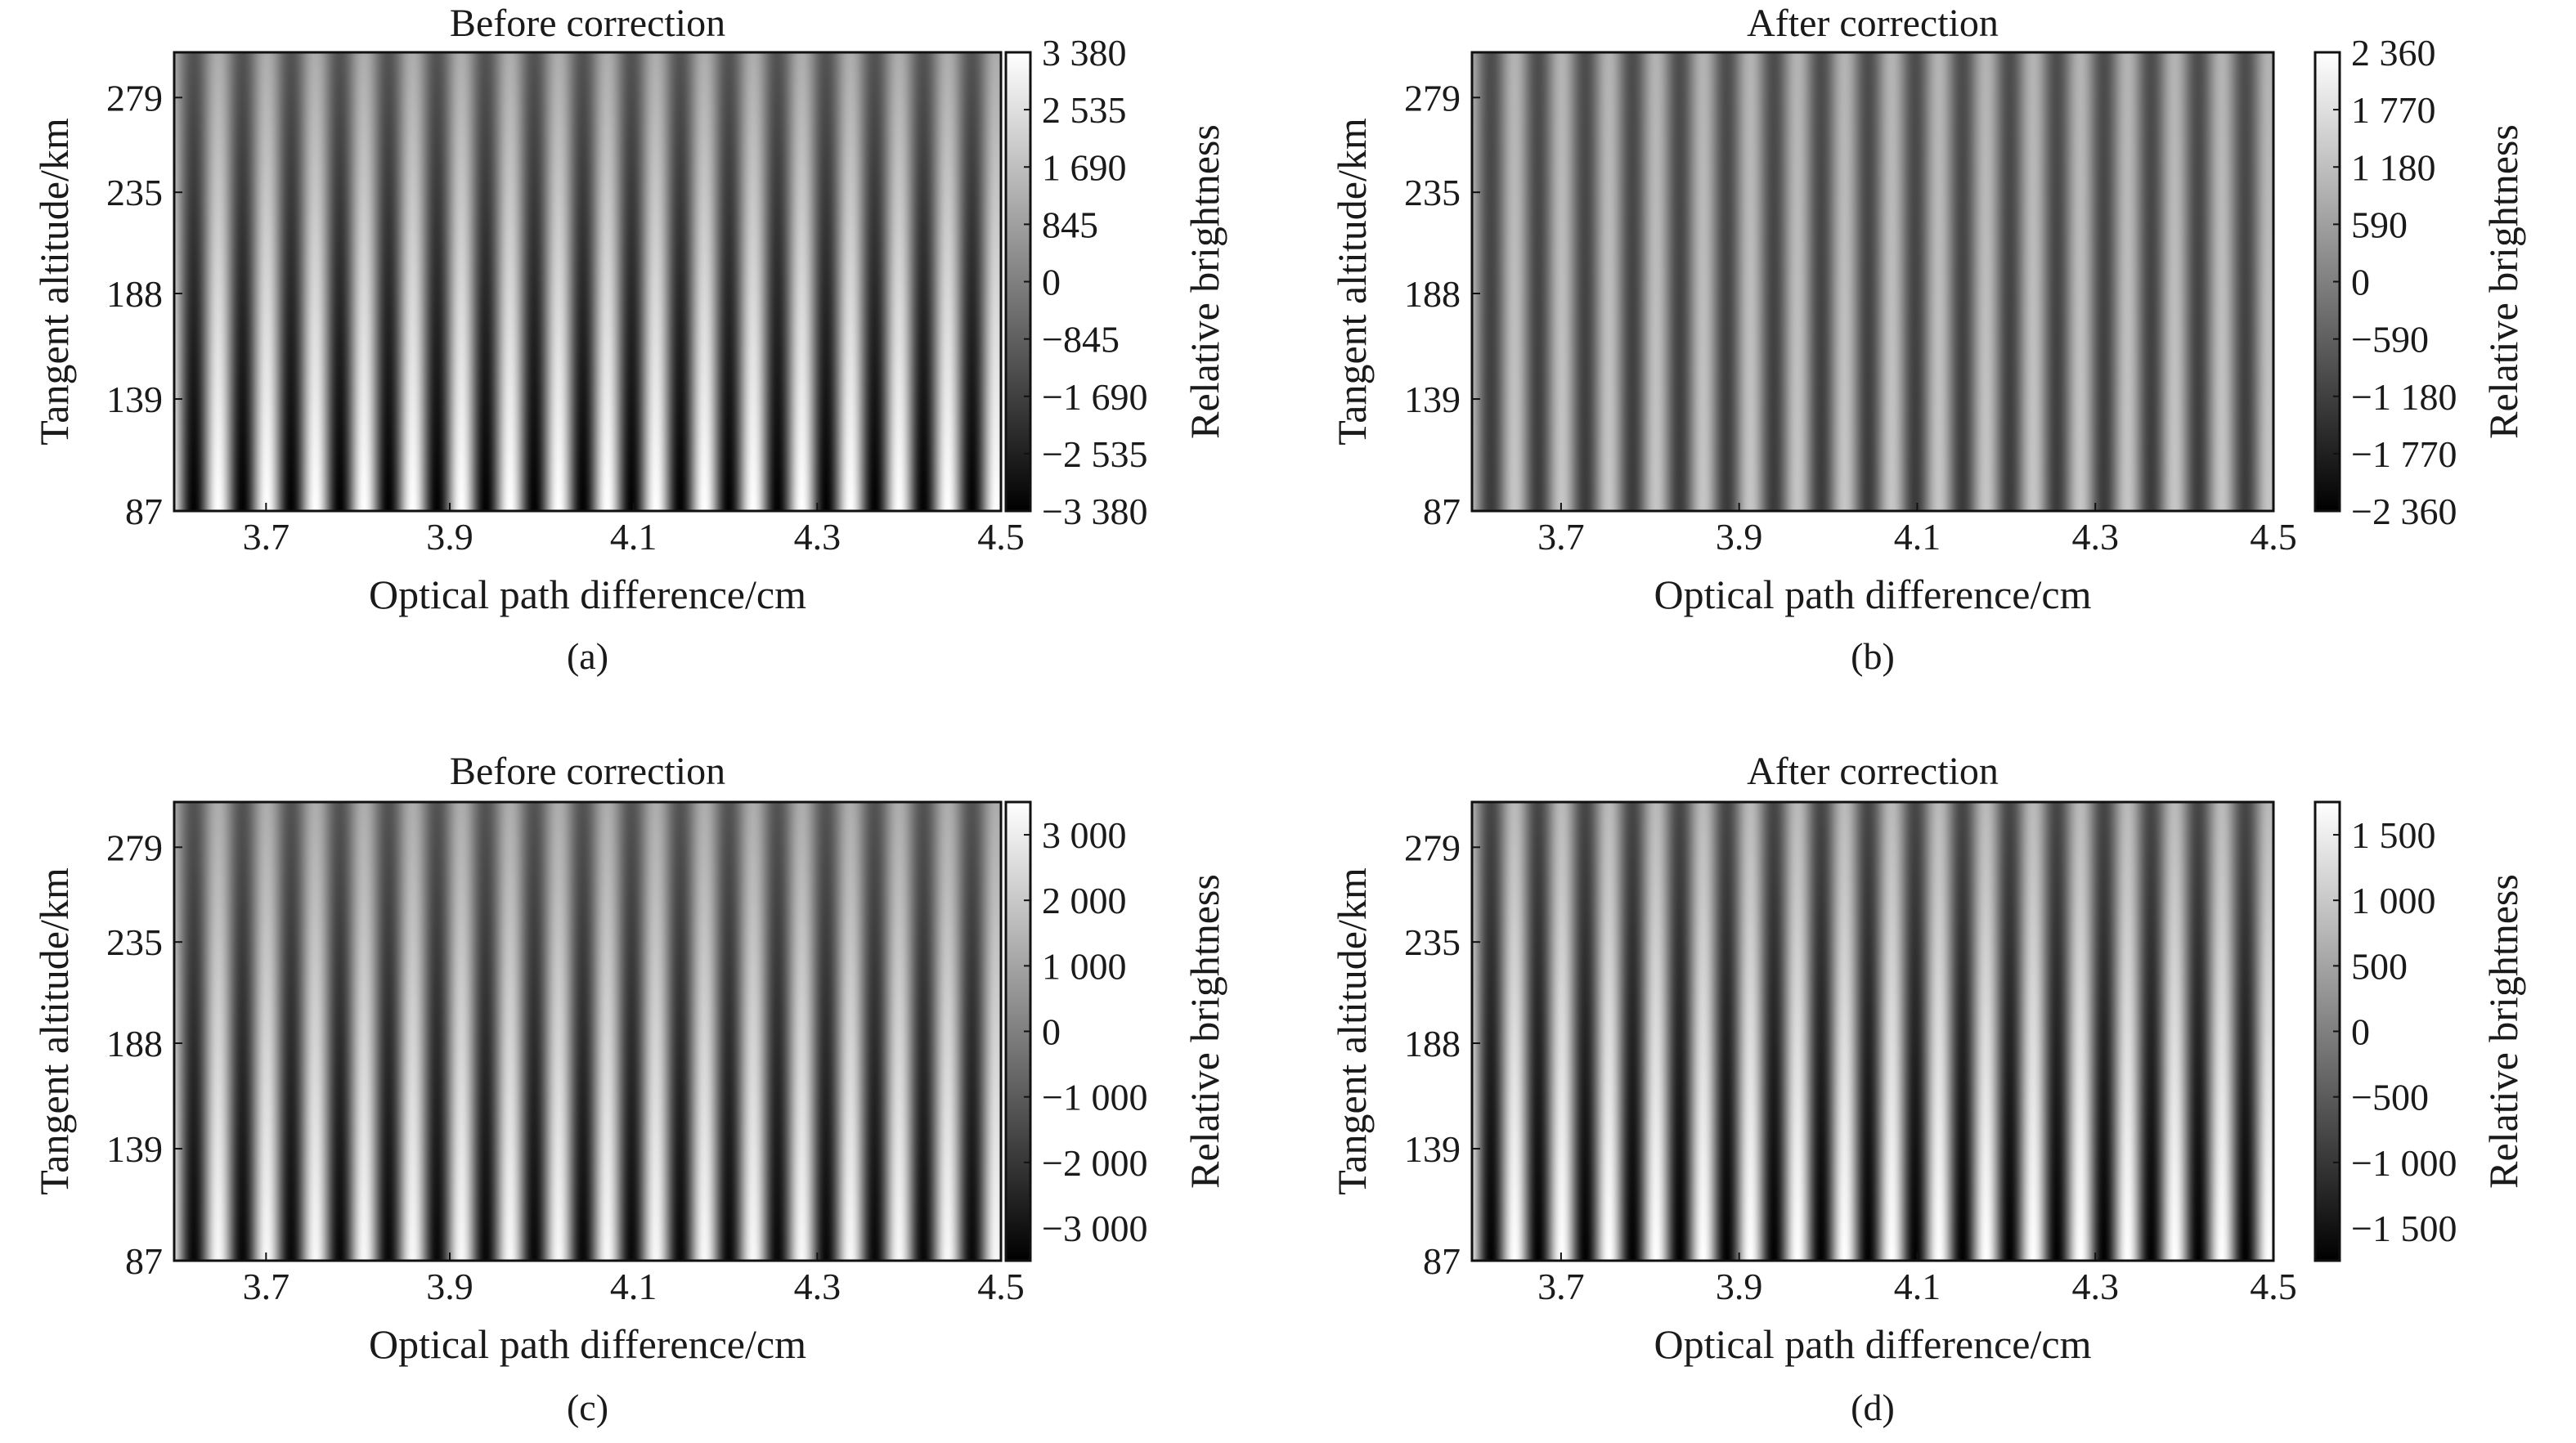  I want to click on panel-label: (b), so click(1873, 656).